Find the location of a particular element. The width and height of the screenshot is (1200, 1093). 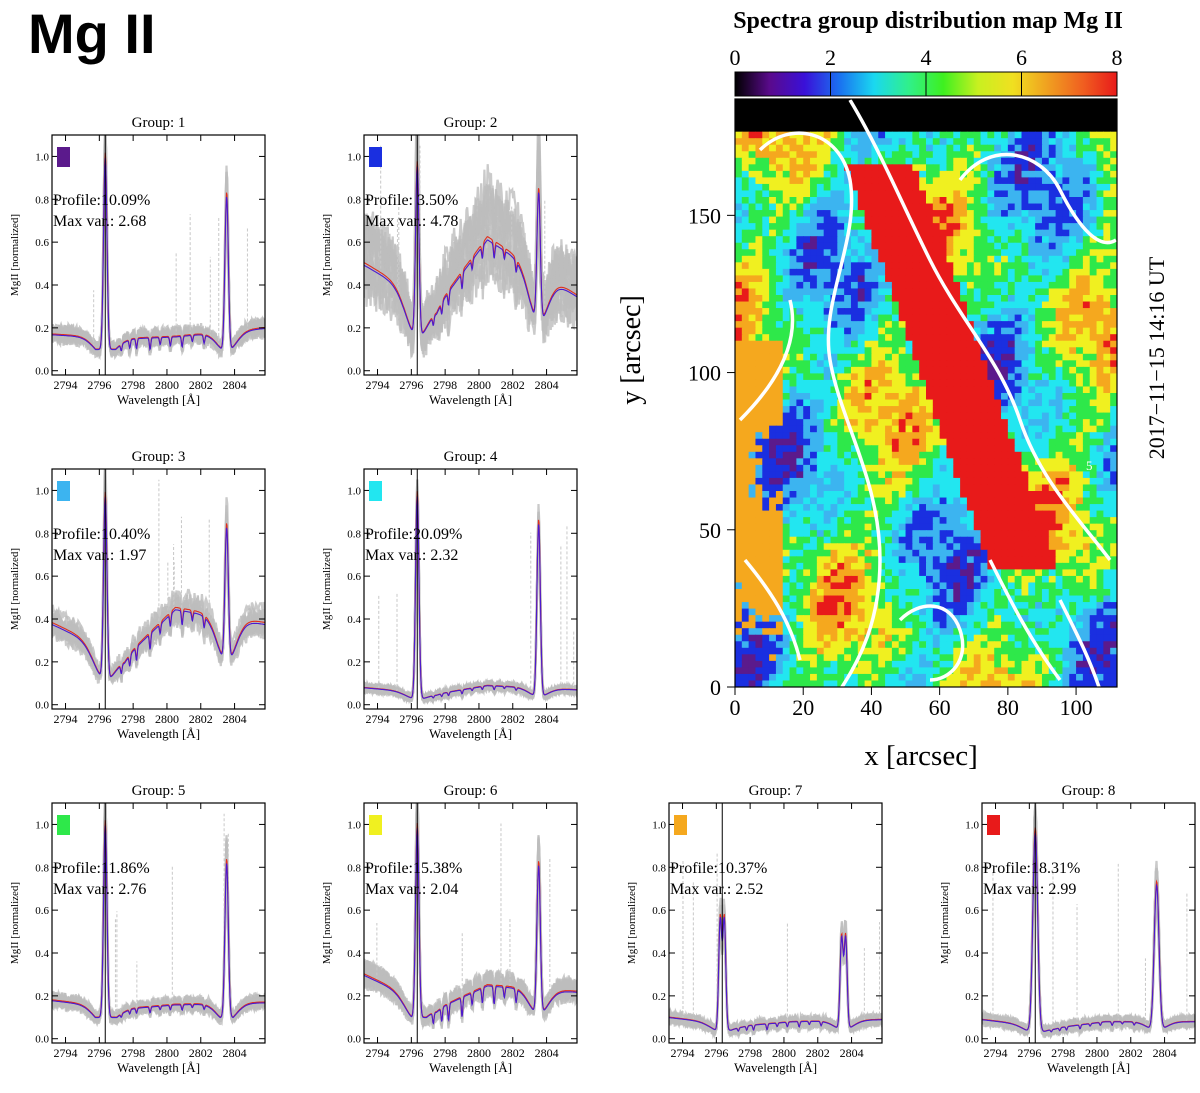

panel-group-8-xtick-label-1: 2796 is located at coordinates (1029, 1053).